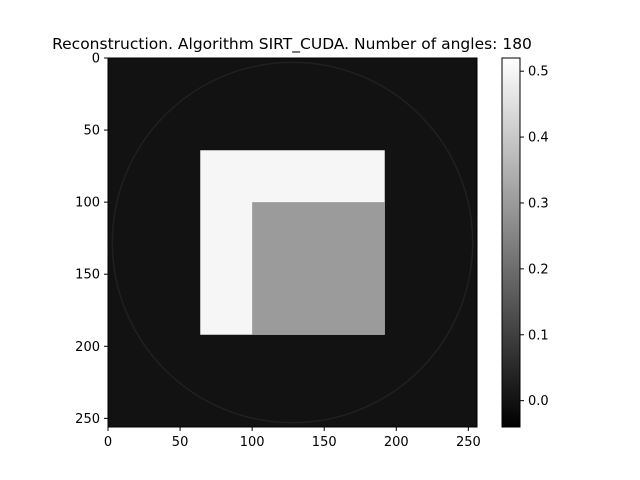 The width and height of the screenshot is (640, 480). What do you see at coordinates (324, 442) in the screenshot?
I see `x-tick-label: 150` at bounding box center [324, 442].